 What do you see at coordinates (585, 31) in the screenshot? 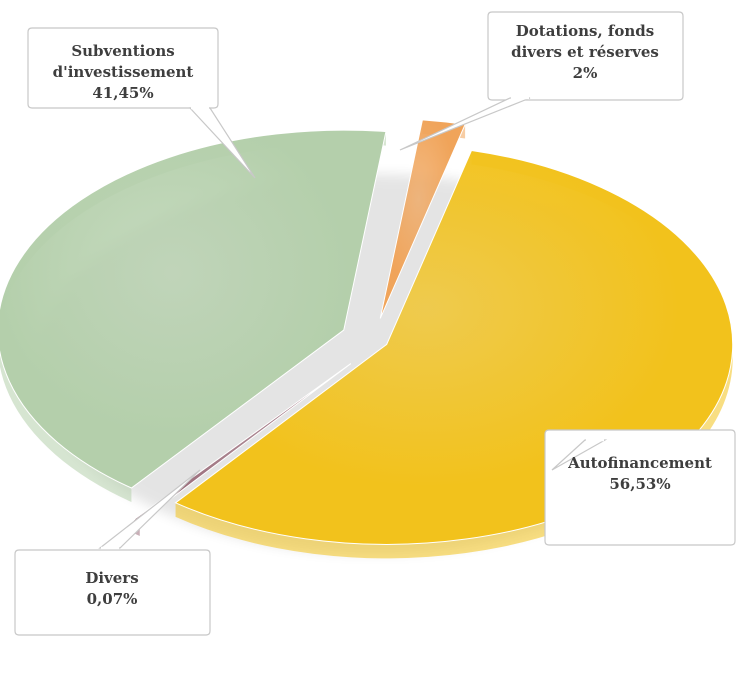
I see `data-label-category: Dotations, fonds` at bounding box center [585, 31].